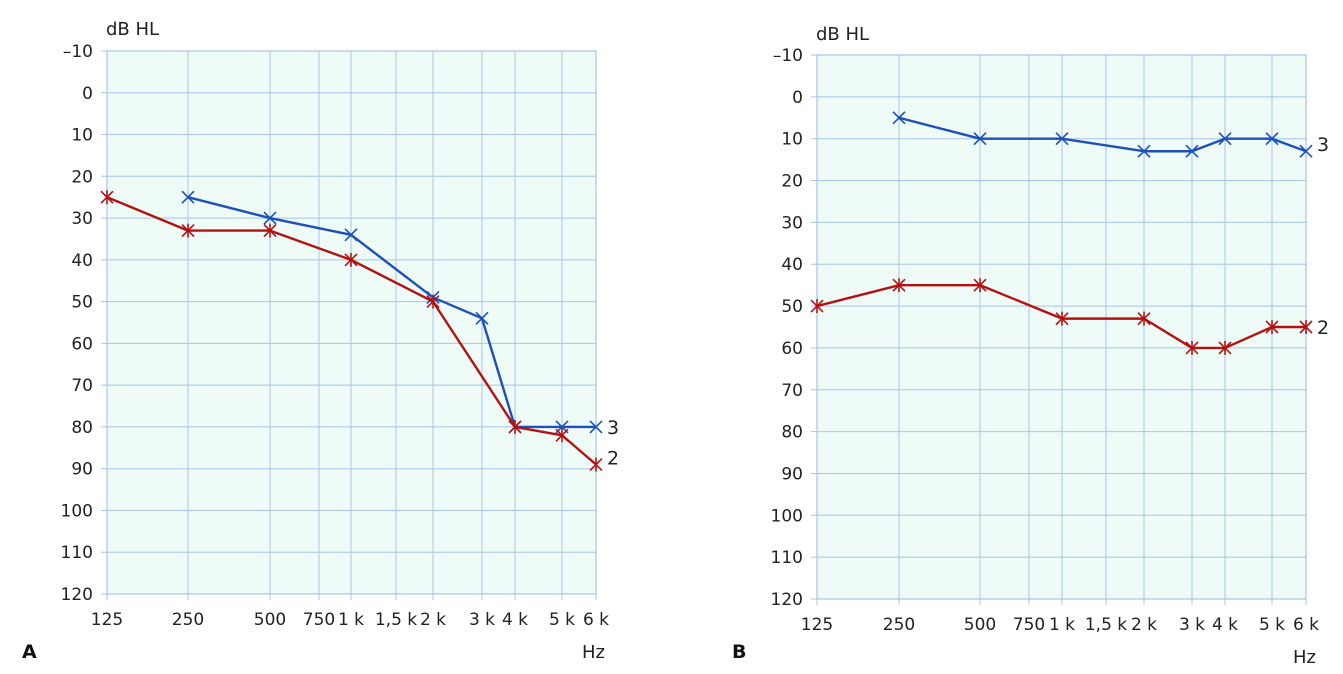 This screenshot has width=1343, height=674. I want to click on series-2: 2, so click(1069, 316).